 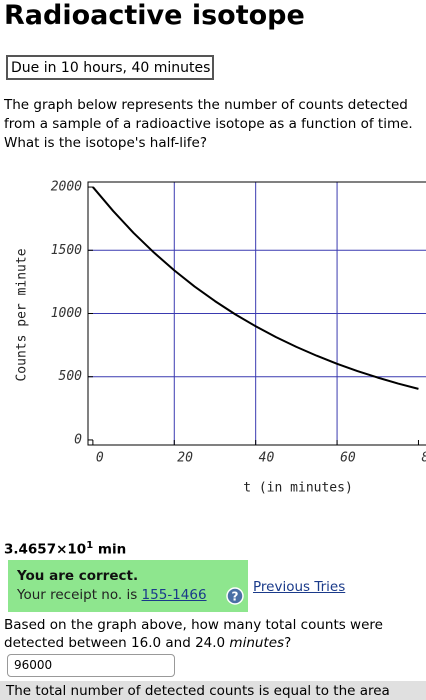 I want to click on receipt-link: 155-1466, so click(x=174, y=595).